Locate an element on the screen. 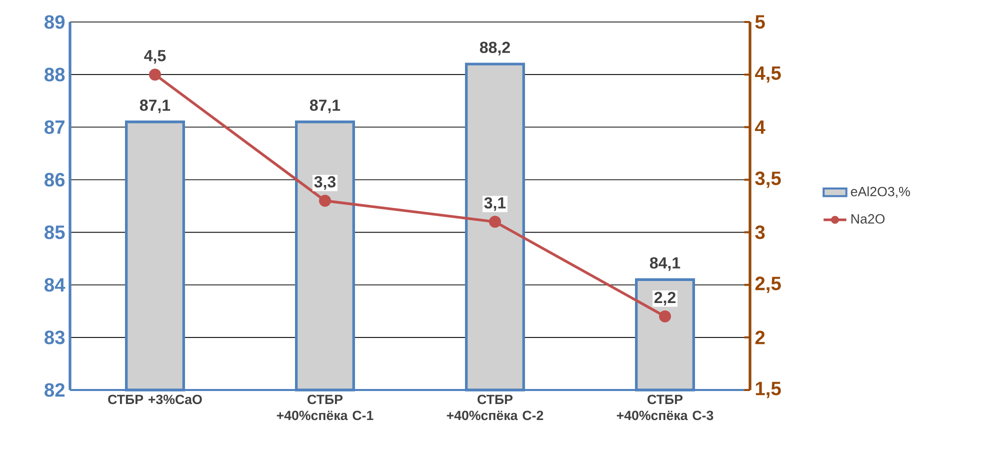  x-tick-label: СТБР +40%спёка С-3 is located at coordinates (665, 407).